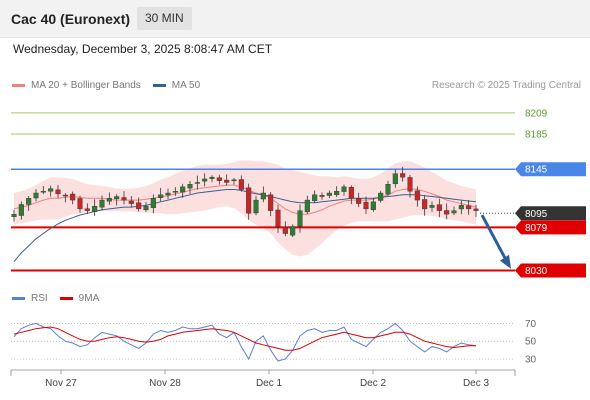  Describe the element at coordinates (186, 85) in the screenshot. I see `legend-ma50-label: MA 50` at that location.